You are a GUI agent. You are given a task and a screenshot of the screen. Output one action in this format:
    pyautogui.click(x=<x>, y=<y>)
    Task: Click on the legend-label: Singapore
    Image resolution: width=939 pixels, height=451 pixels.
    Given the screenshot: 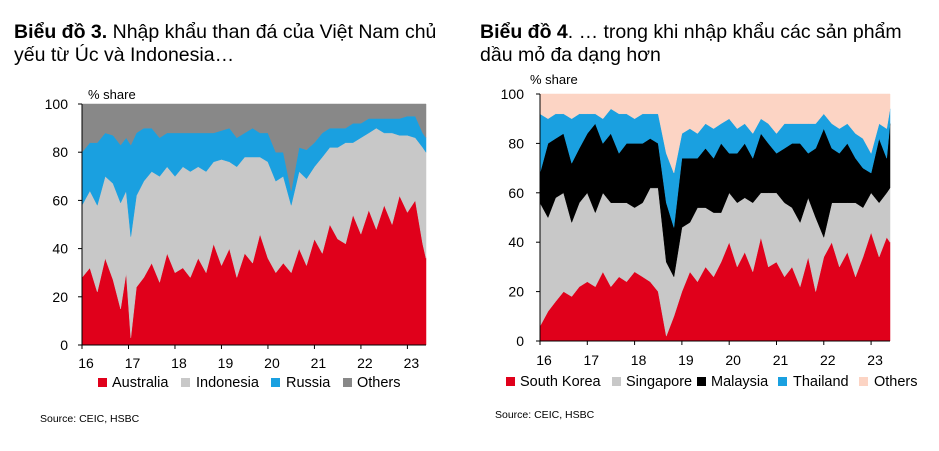 What is the action you would take?
    pyautogui.click(x=659, y=382)
    